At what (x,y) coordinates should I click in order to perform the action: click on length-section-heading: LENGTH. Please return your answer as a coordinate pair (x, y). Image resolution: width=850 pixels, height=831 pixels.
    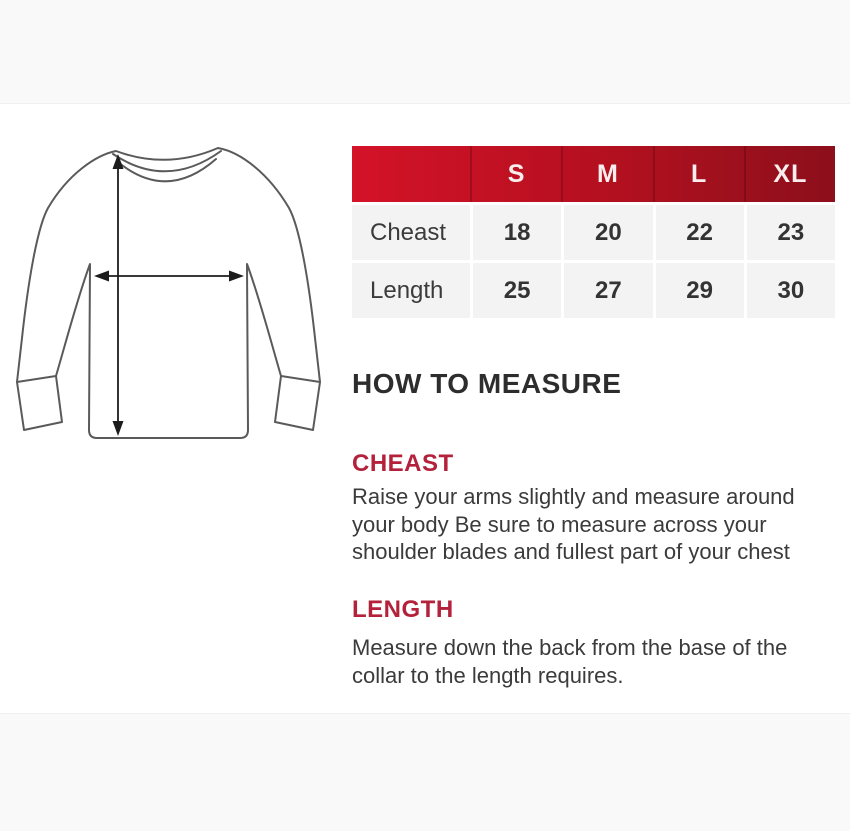
    Looking at the image, I should click on (403, 609).